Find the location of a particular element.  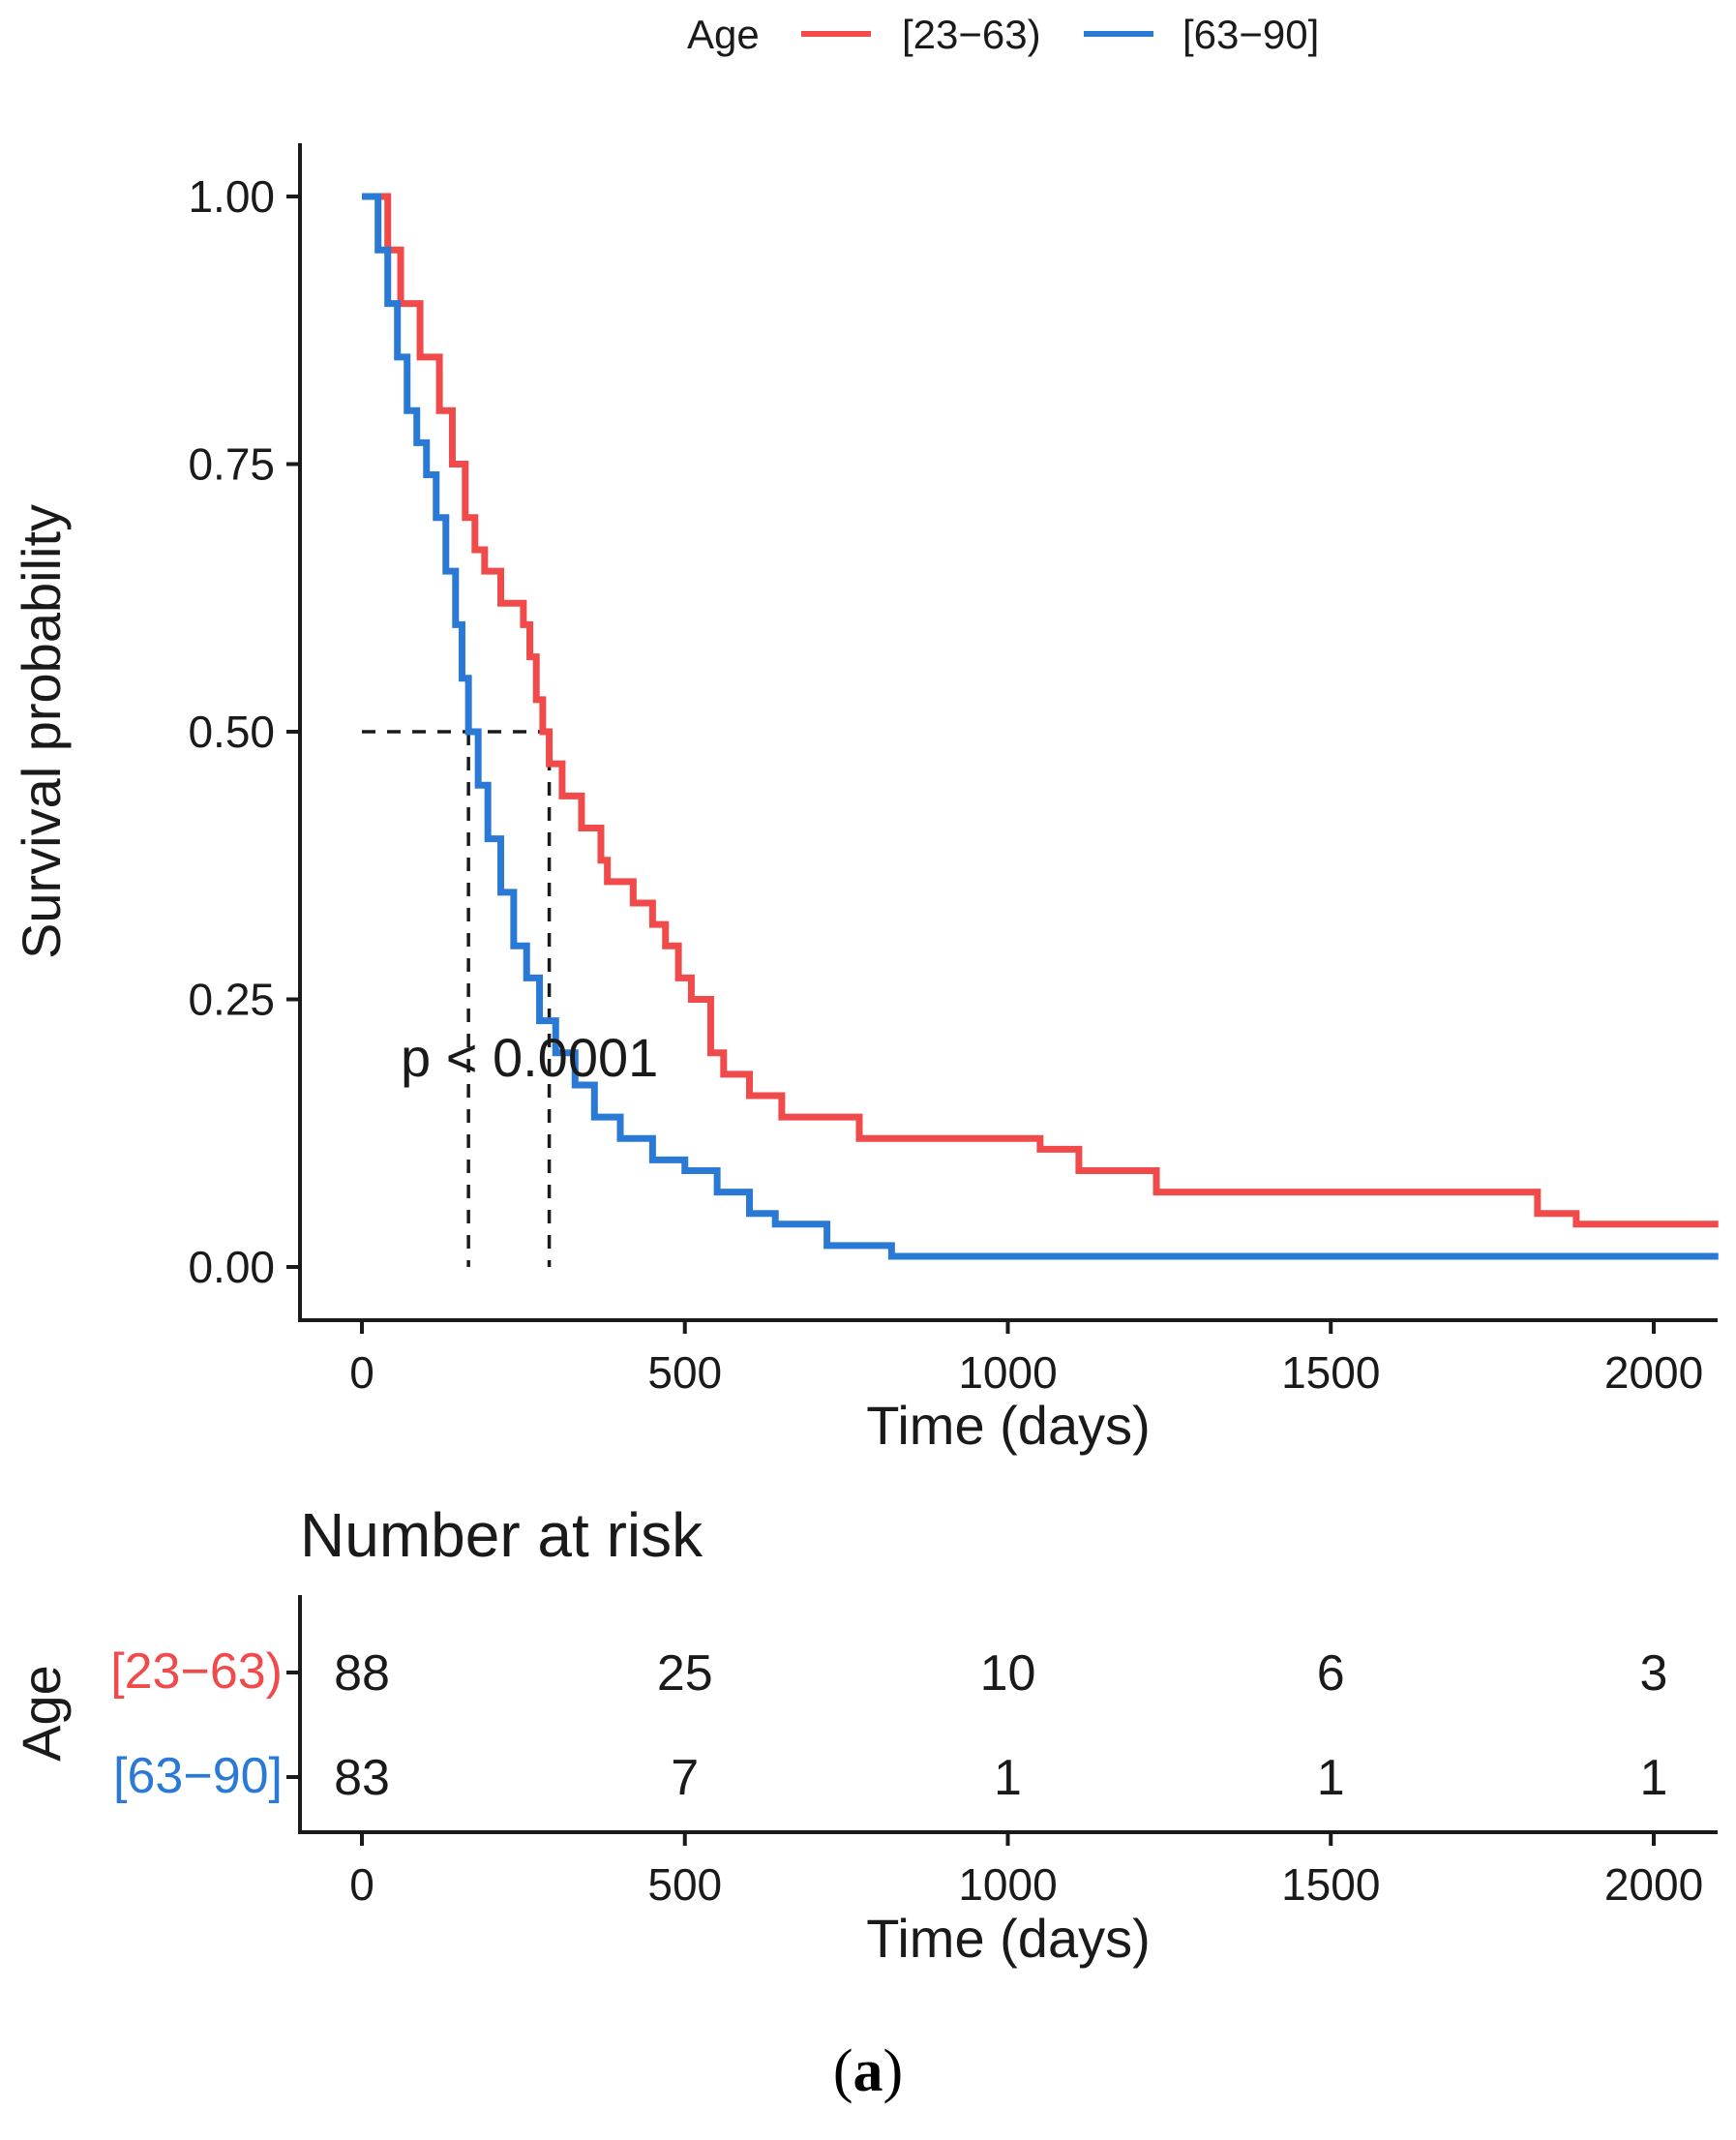

risk-table-title: Number at risk is located at coordinates (501, 1535).